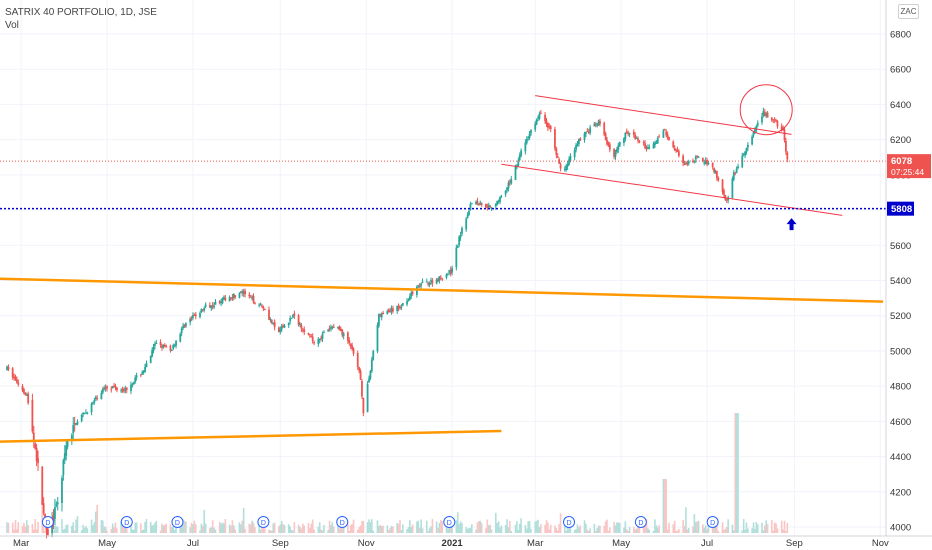  I want to click on price-tick-label: 6200, so click(900, 140).